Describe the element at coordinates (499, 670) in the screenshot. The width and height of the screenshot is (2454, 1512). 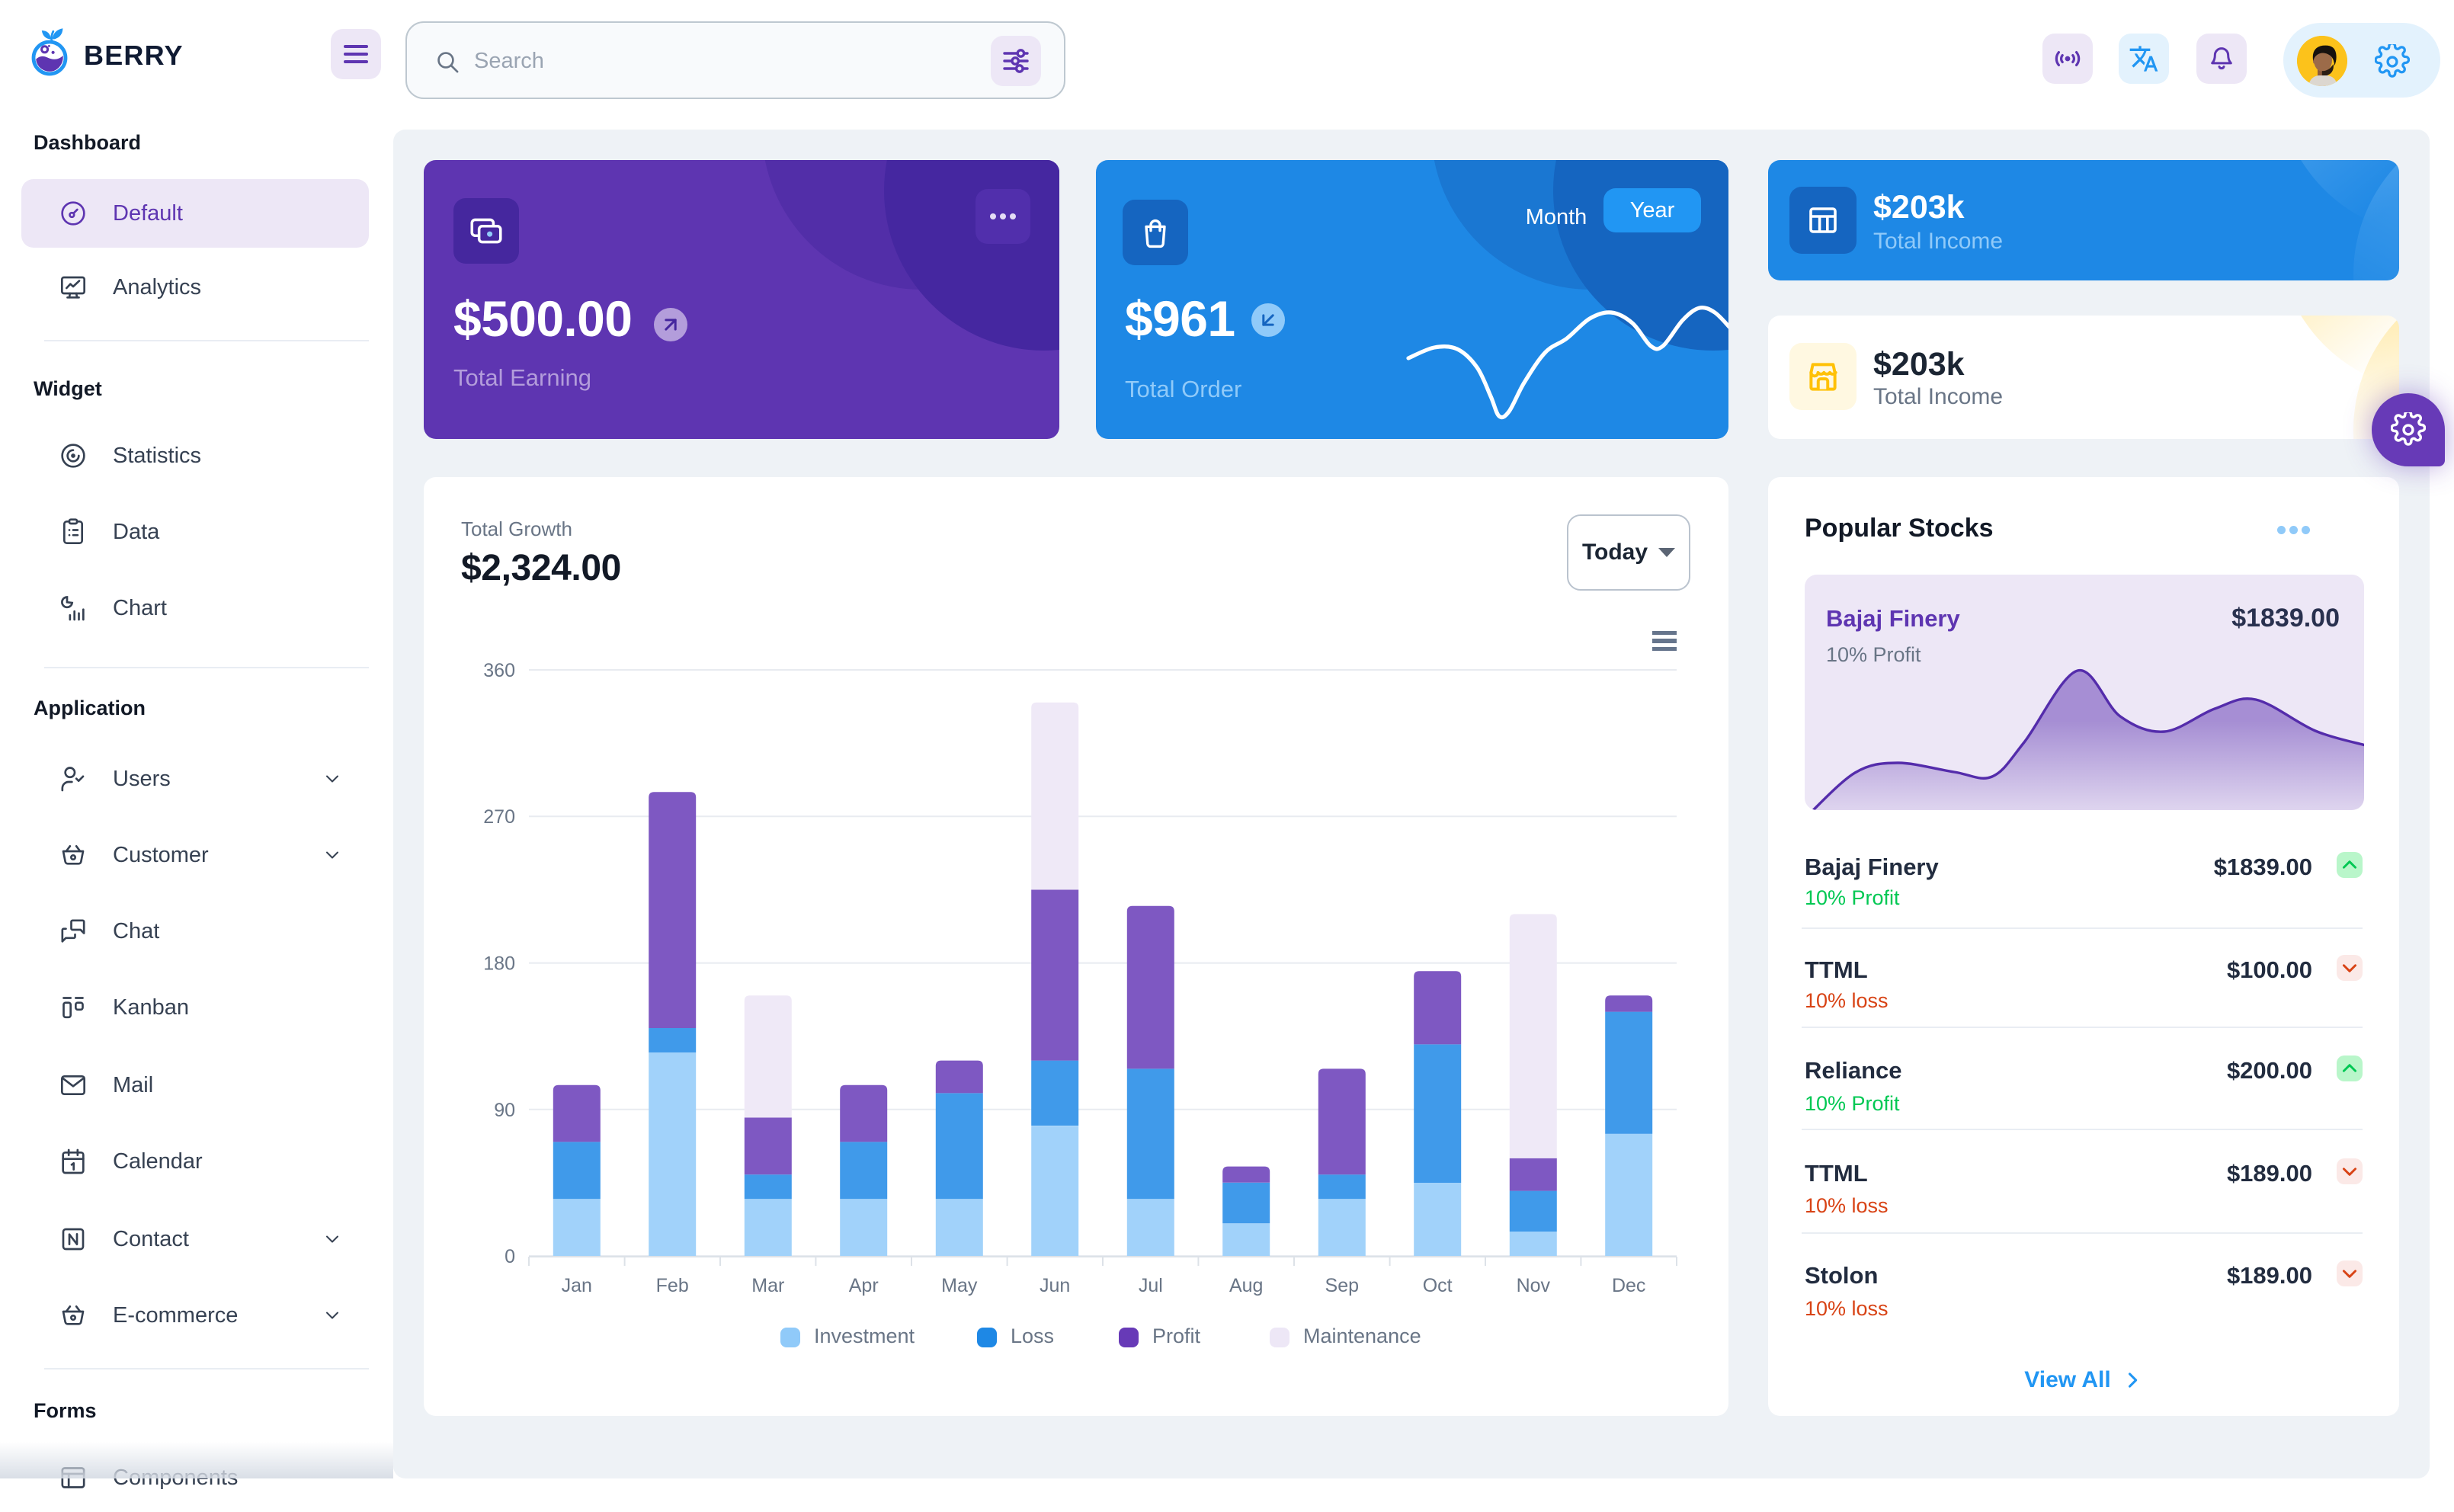
I see `svg-text: 360` at that location.